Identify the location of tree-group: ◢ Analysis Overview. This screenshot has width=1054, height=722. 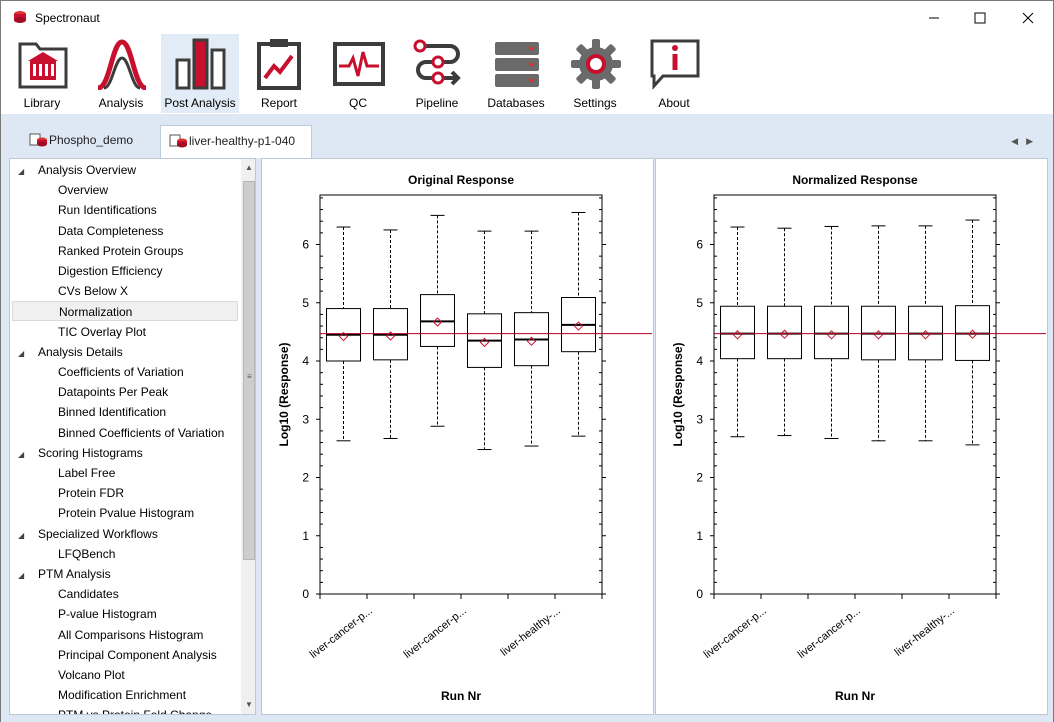
(77, 170).